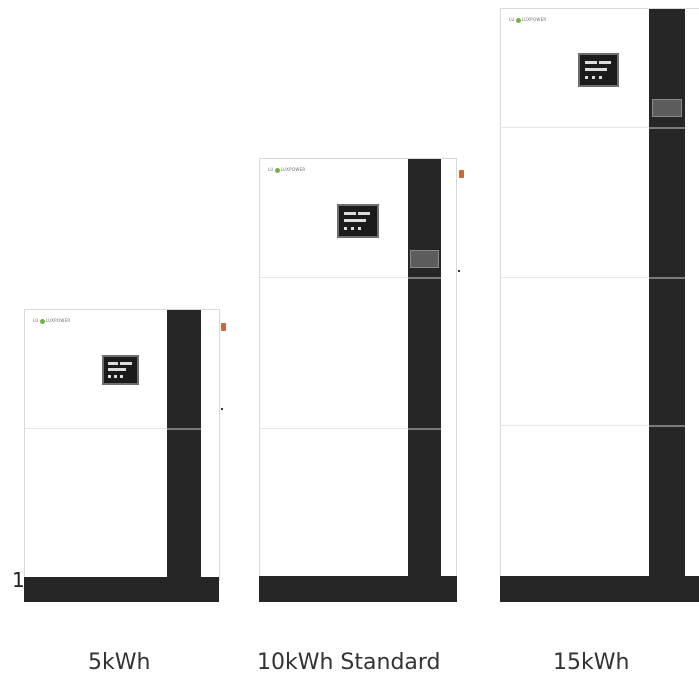  What do you see at coordinates (18, 580) in the screenshot?
I see `stray-numeral: 1` at bounding box center [18, 580].